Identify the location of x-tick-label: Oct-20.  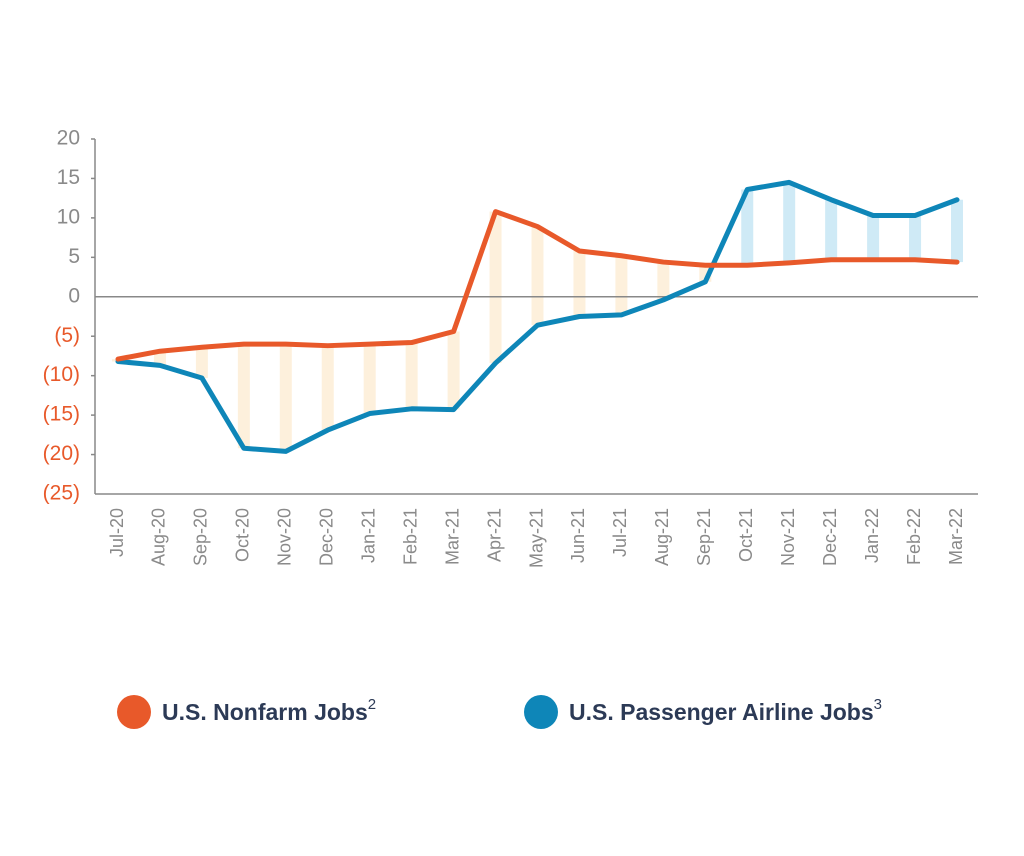
(243, 535).